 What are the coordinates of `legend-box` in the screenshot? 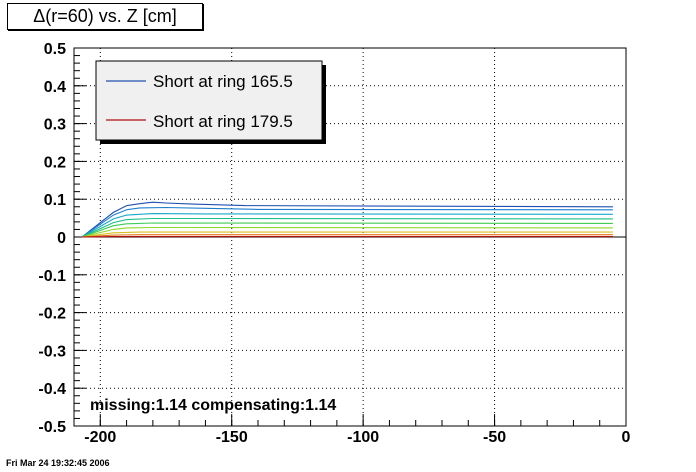 It's located at (209, 100).